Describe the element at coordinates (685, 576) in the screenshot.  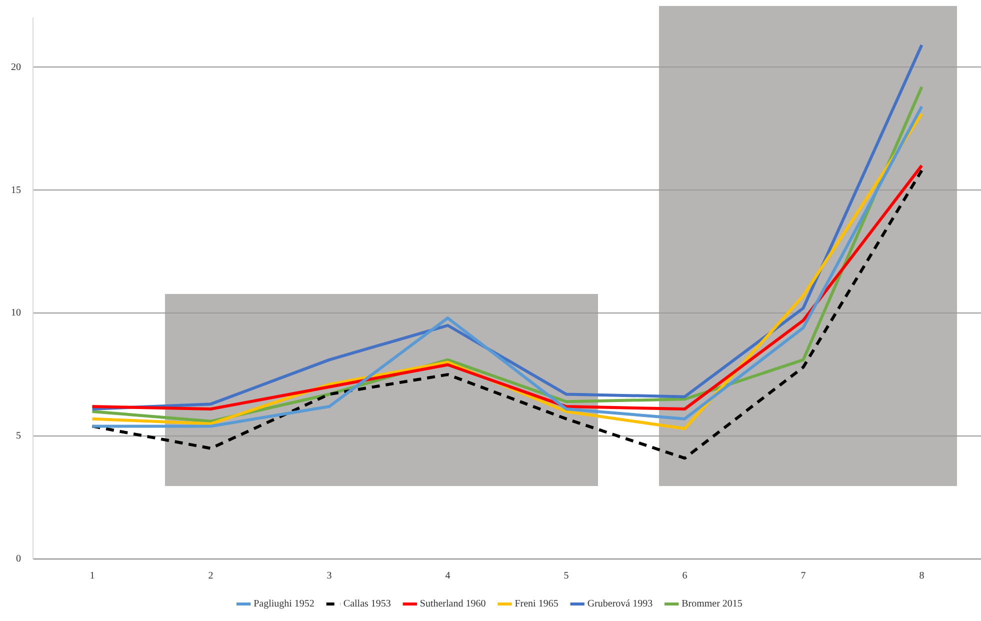
I see `x-tick-label: 6` at that location.